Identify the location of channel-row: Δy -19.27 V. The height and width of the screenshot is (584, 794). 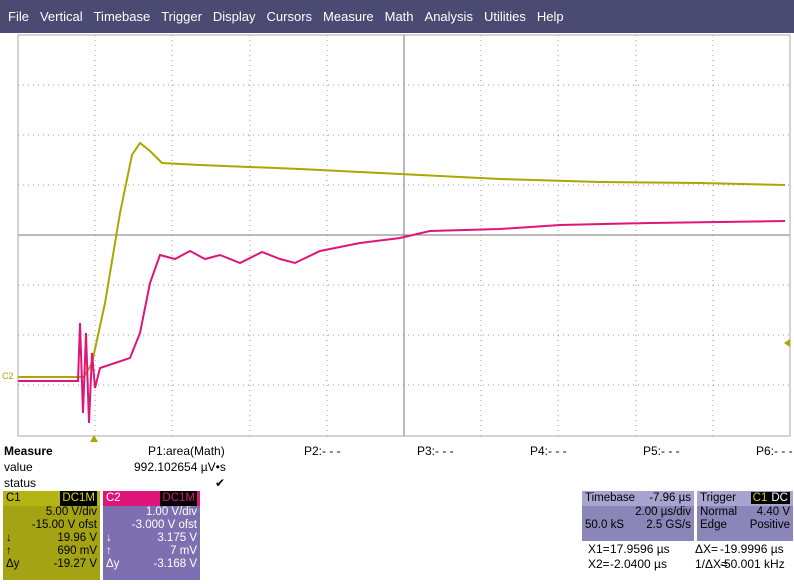
(51, 564).